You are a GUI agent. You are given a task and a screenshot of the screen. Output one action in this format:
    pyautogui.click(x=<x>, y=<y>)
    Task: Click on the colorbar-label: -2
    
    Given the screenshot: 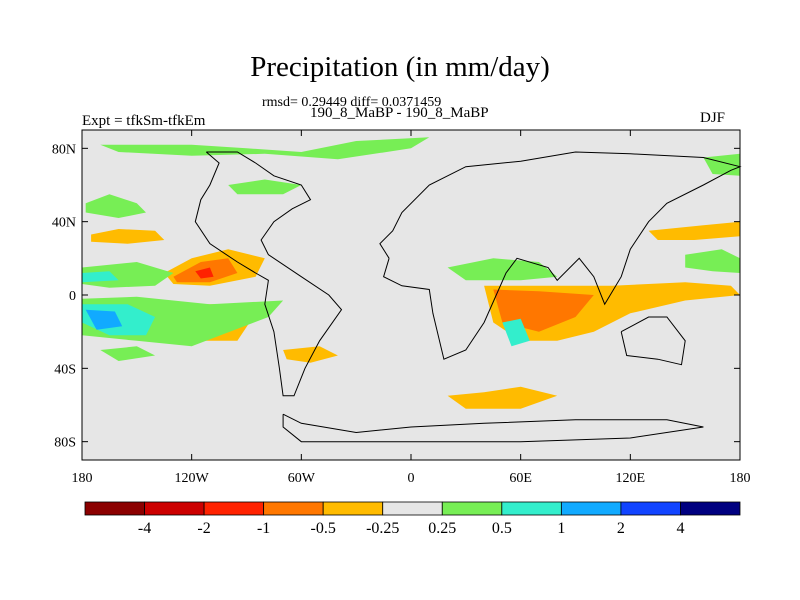 What is the action you would take?
    pyautogui.click(x=203, y=528)
    